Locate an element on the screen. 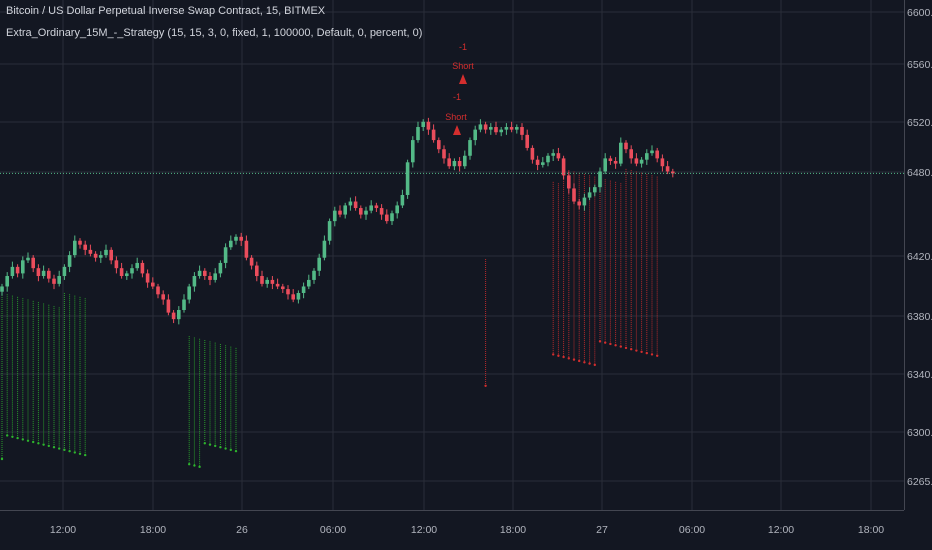  price-axis-bg is located at coordinates (918, 275).